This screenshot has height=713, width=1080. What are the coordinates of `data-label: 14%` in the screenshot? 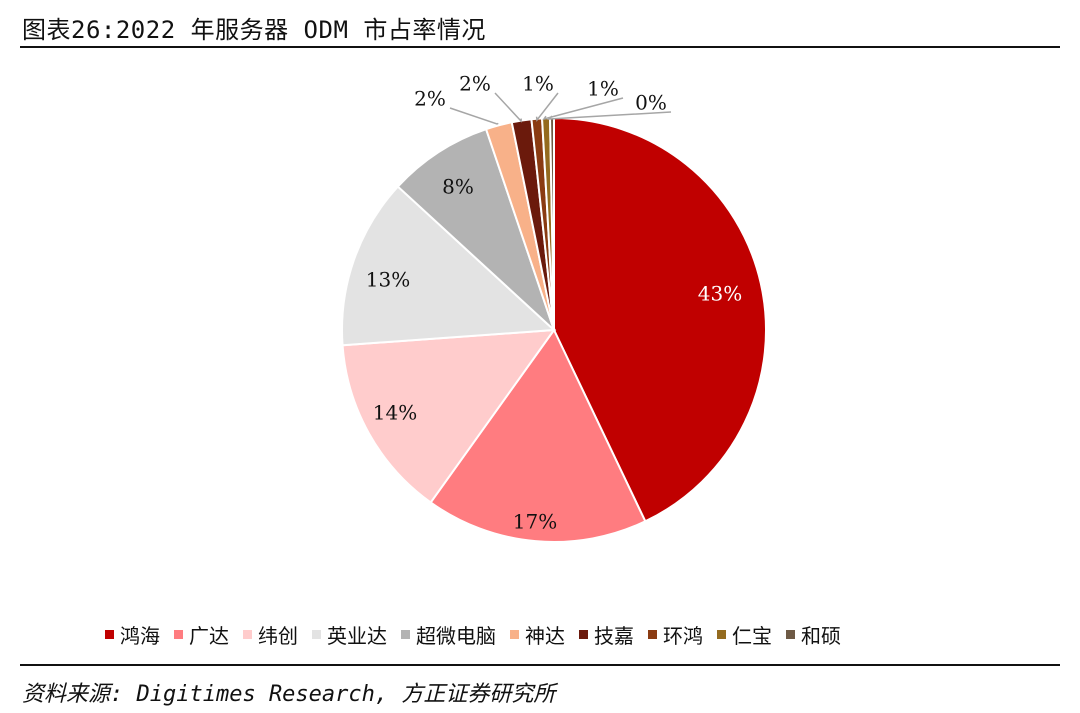 It's located at (395, 413).